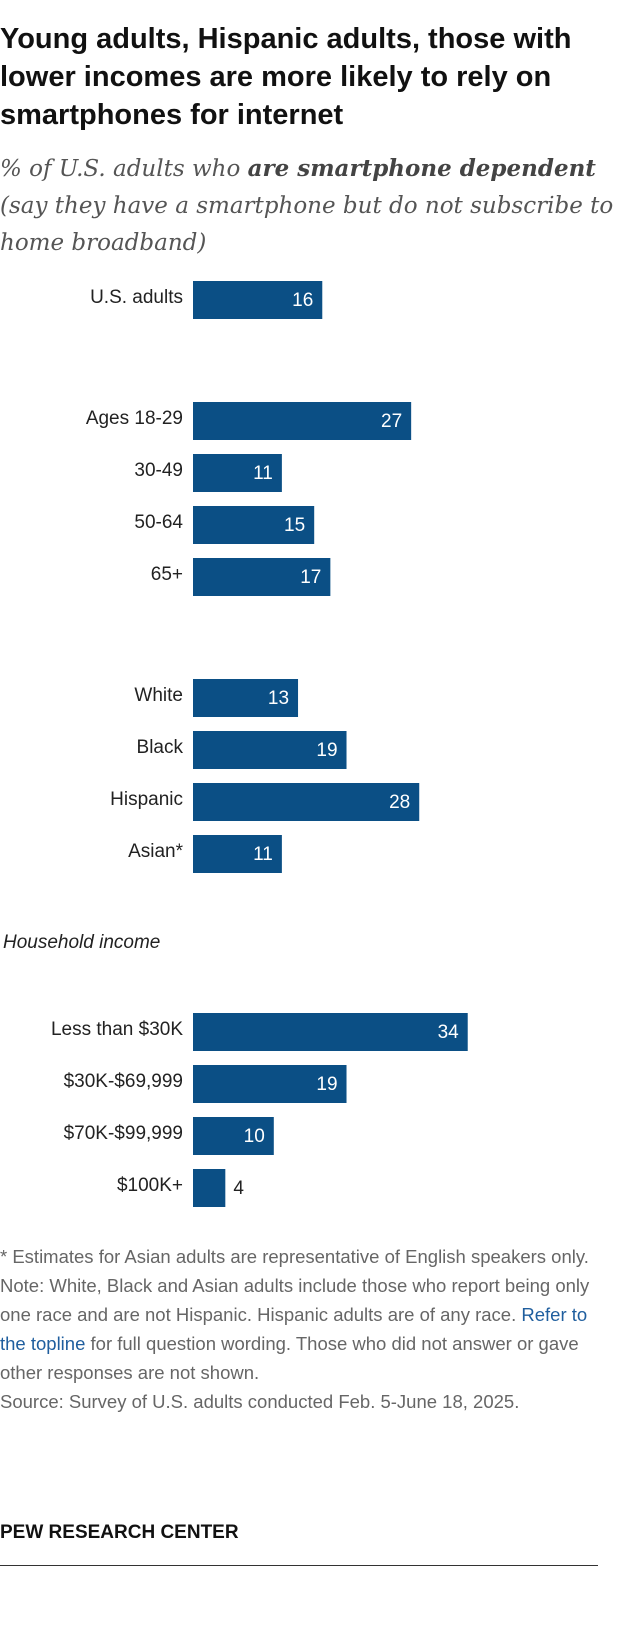 The image size is (620, 1626). What do you see at coordinates (119, 1532) in the screenshot?
I see `source-org: PEW RESEARCH CENTER` at bounding box center [119, 1532].